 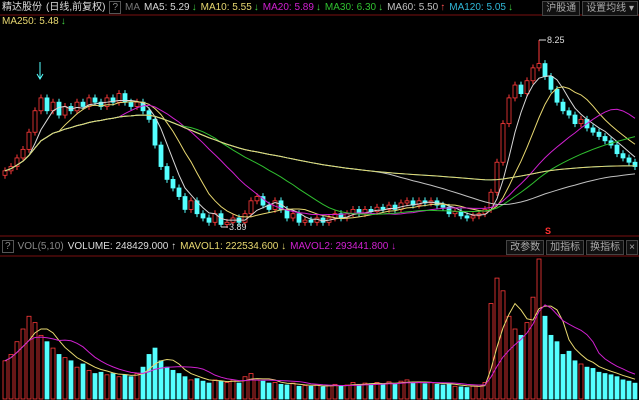 What do you see at coordinates (167, 7) in the screenshot?
I see `ma-value: MA5: 5.29` at bounding box center [167, 7].